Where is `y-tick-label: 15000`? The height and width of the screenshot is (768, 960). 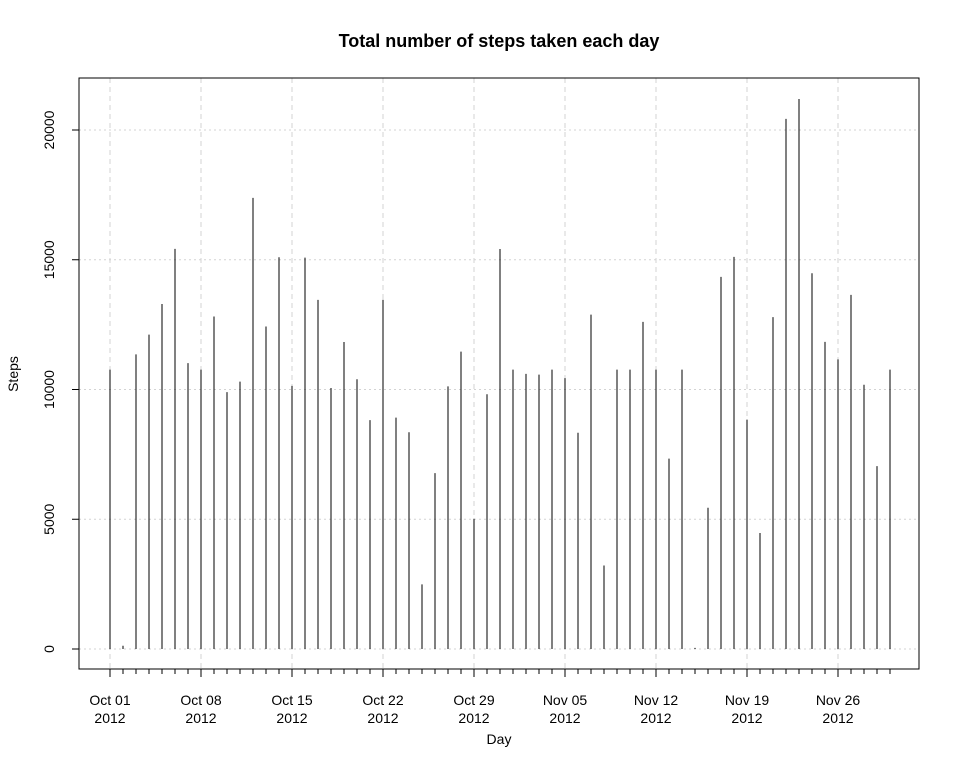 y-tick-label: 15000 is located at coordinates (49, 259).